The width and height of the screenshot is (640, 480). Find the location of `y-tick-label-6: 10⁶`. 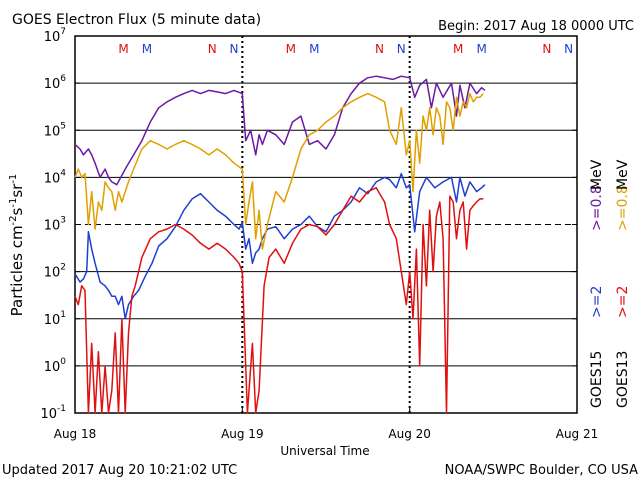

y-tick-label-6: 10⁶ is located at coordinates (55, 83).